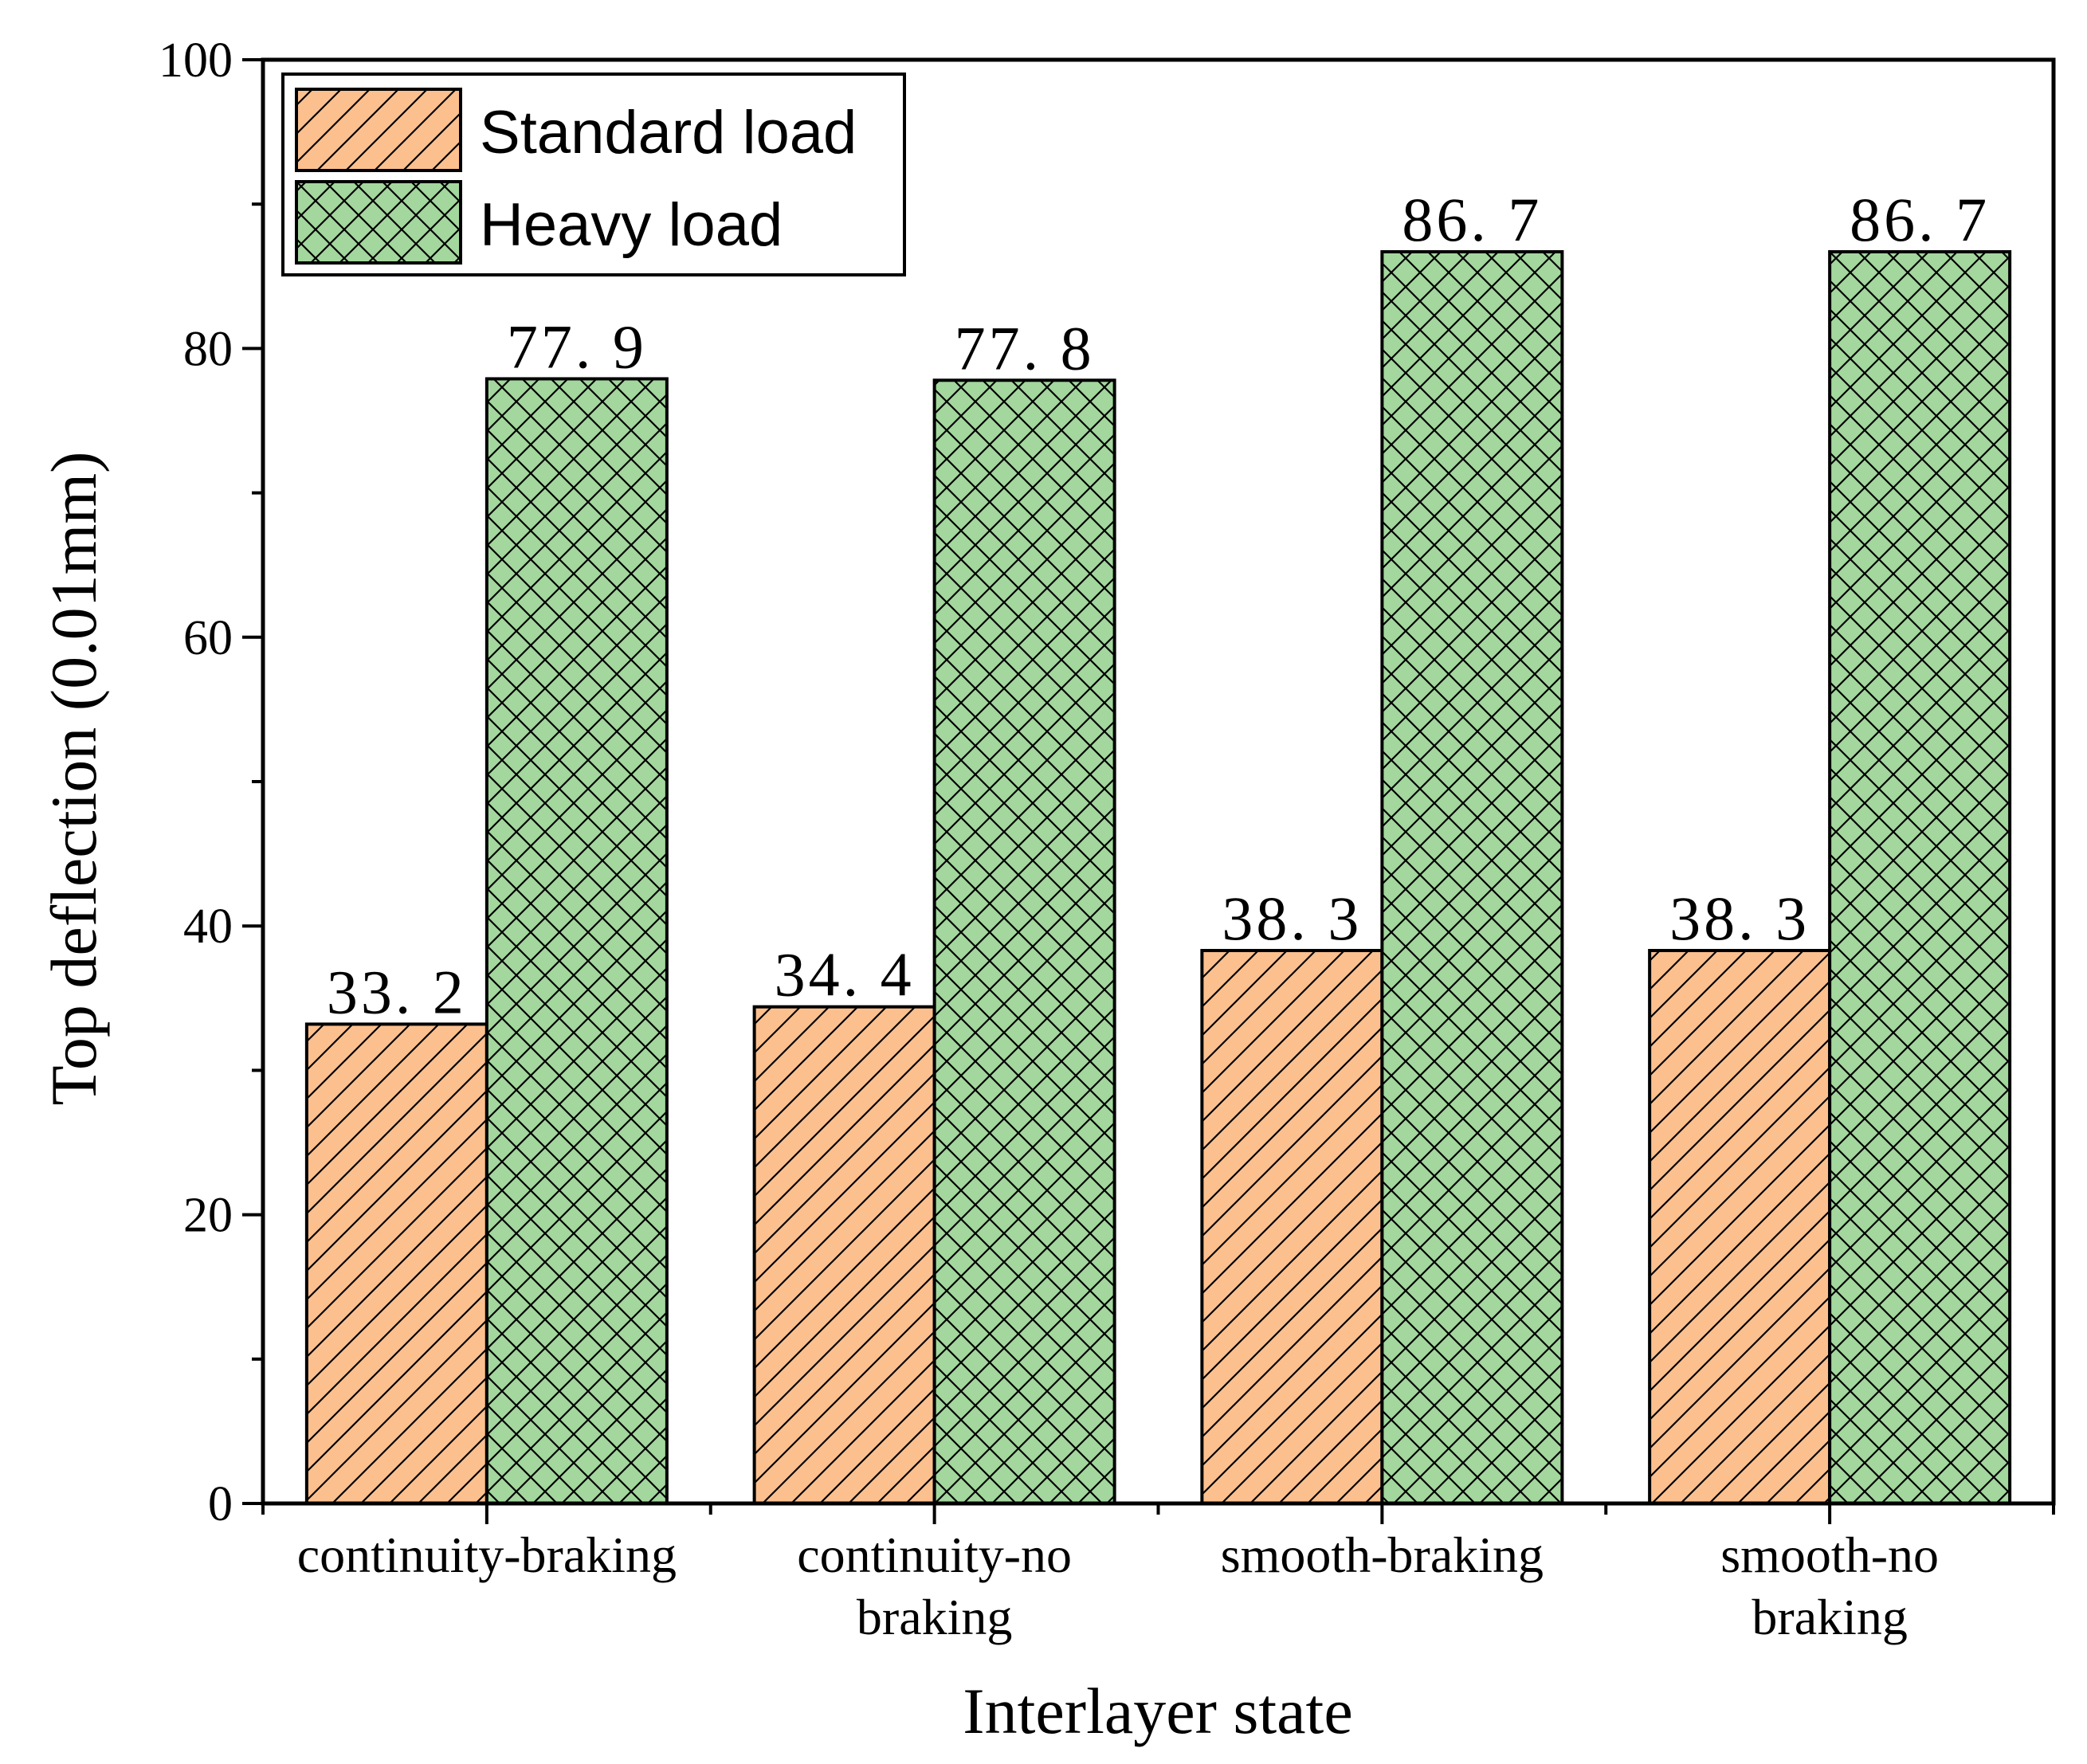 The height and width of the screenshot is (1764, 2087). I want to click on legend: Standard load Heavy load, so click(593, 174).